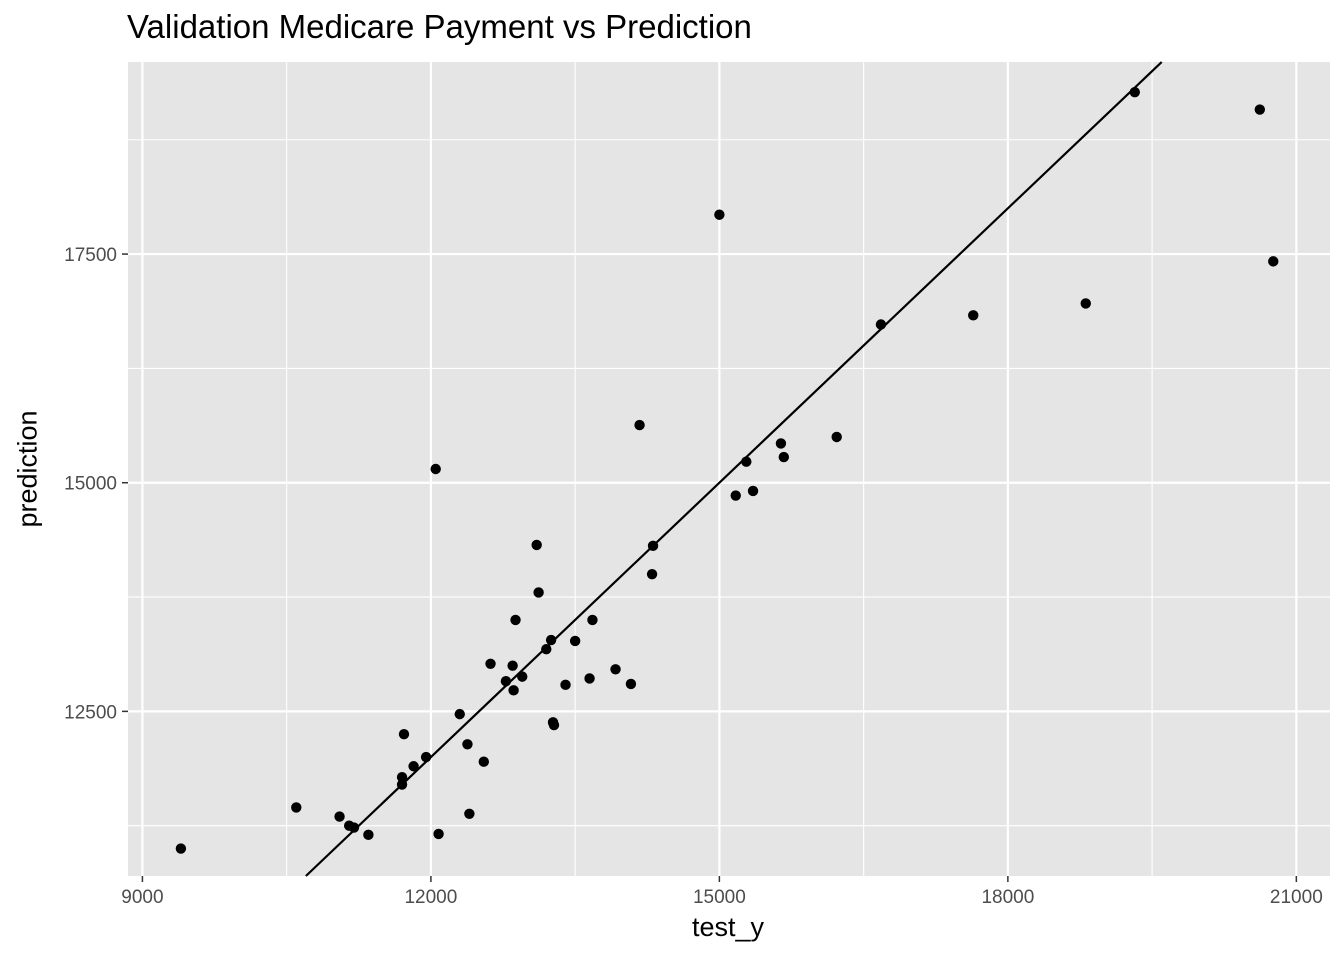  What do you see at coordinates (142, 897) in the screenshot?
I see `x-tick-label: 9000` at bounding box center [142, 897].